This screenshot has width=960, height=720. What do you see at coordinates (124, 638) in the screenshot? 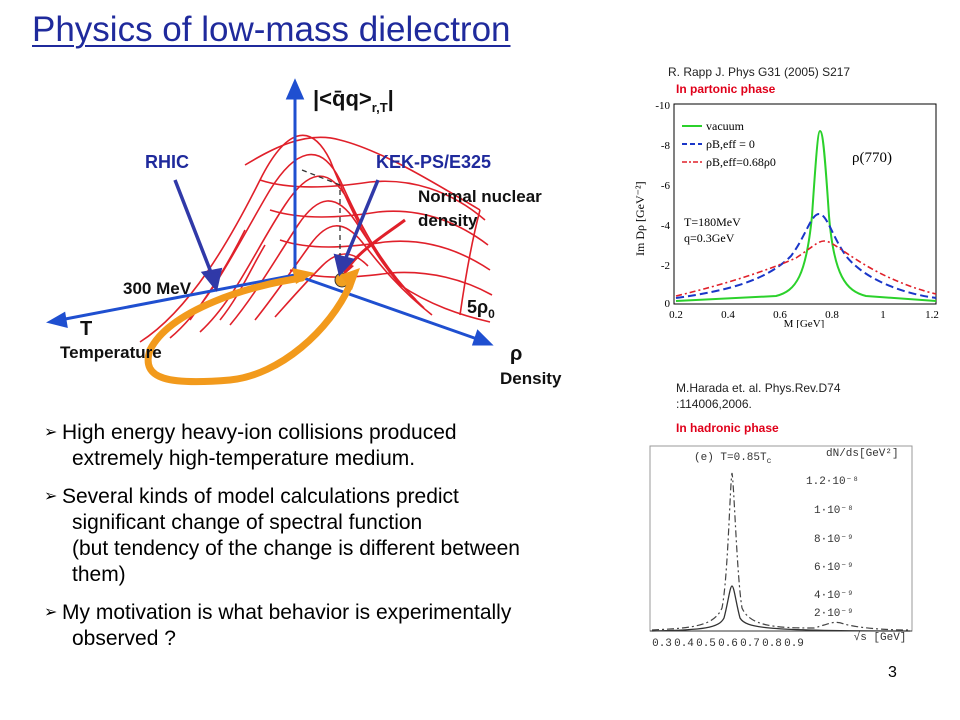
I see `bullet-text: observed ?` at bounding box center [124, 638].